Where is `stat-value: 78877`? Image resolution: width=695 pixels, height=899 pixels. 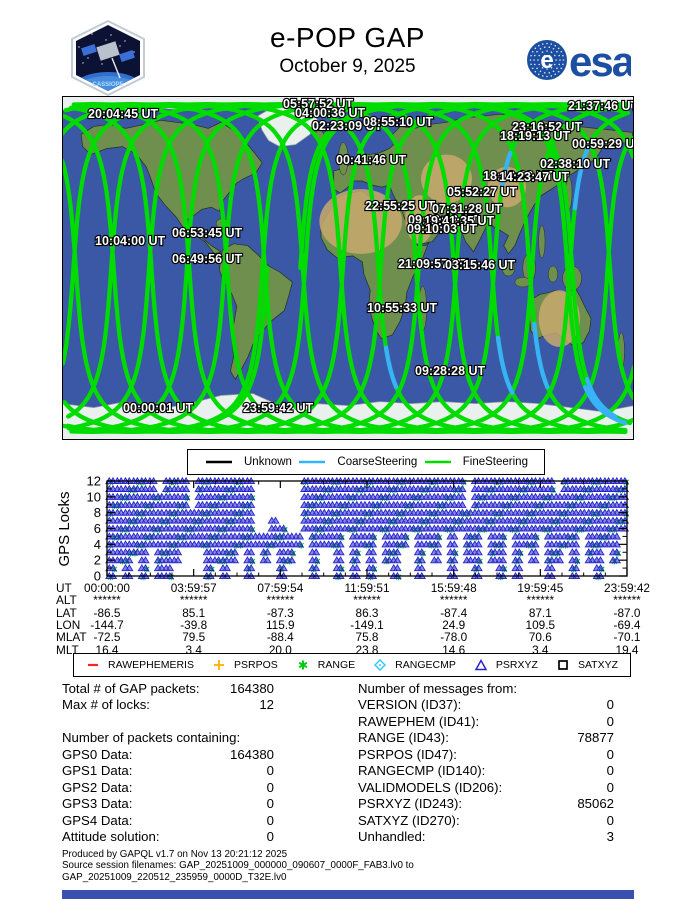
stat-value: 78877 is located at coordinates (595, 738).